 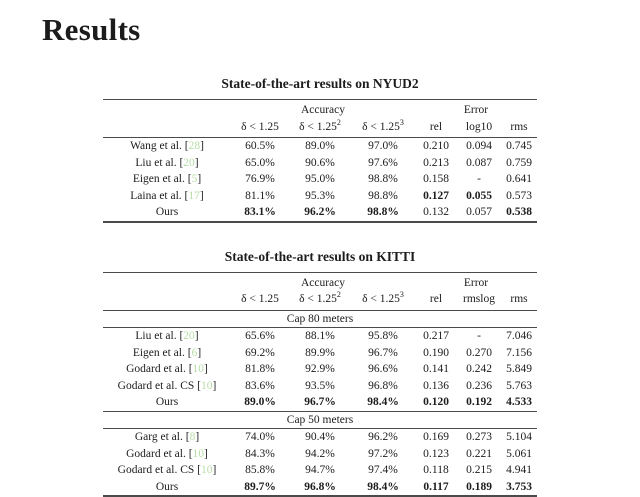 I want to click on value-cell: 97.6%, so click(x=383, y=163).